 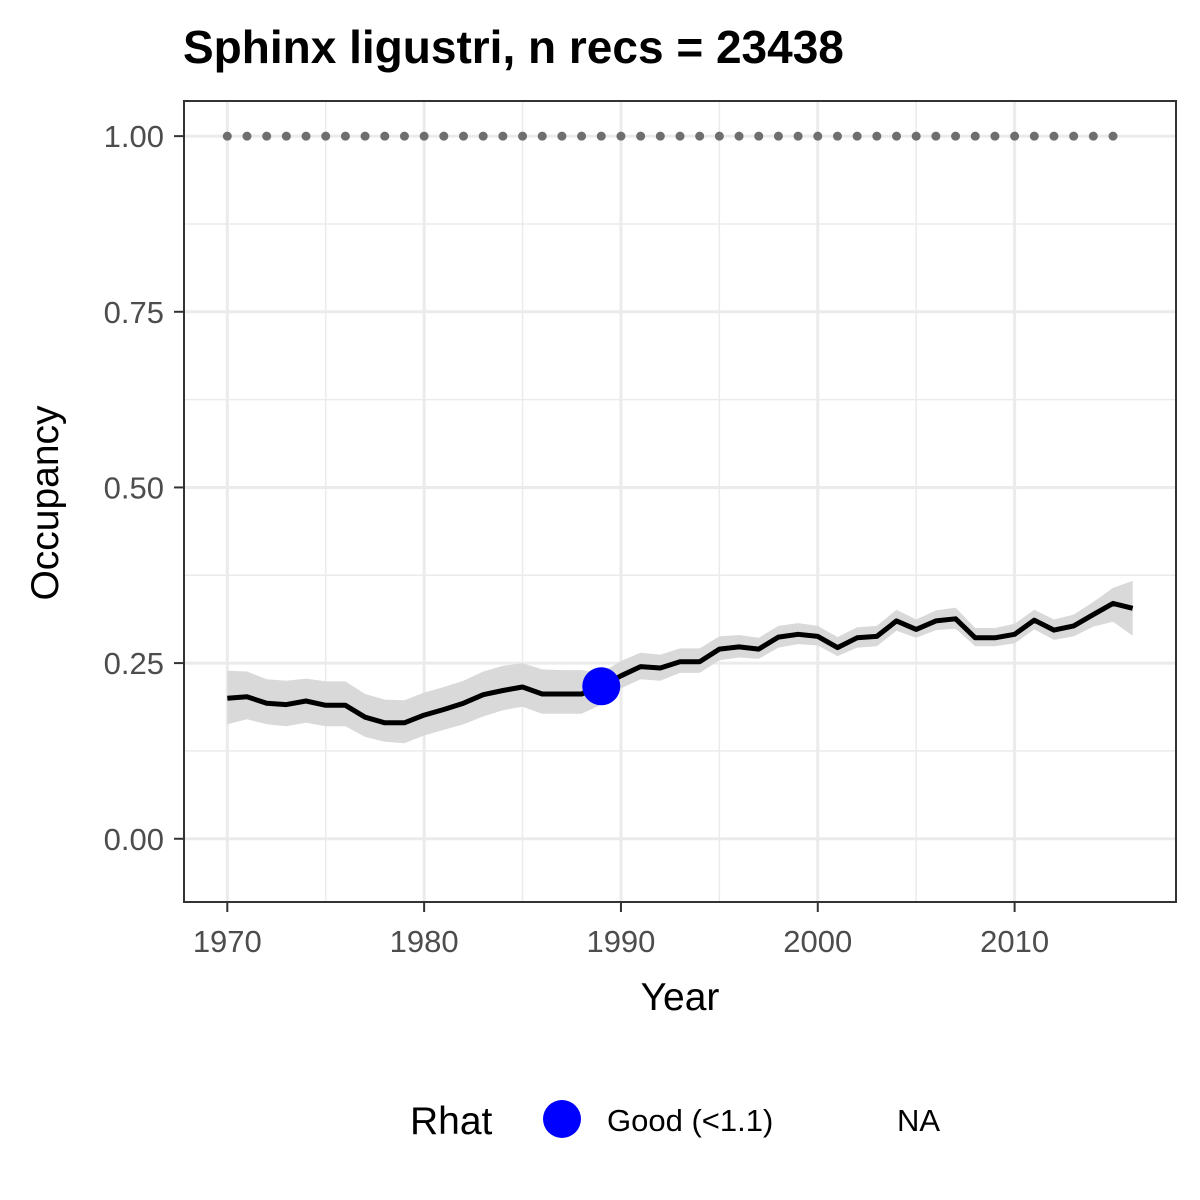 What do you see at coordinates (134, 663) in the screenshot?
I see `y-tick-label: 0.25` at bounding box center [134, 663].